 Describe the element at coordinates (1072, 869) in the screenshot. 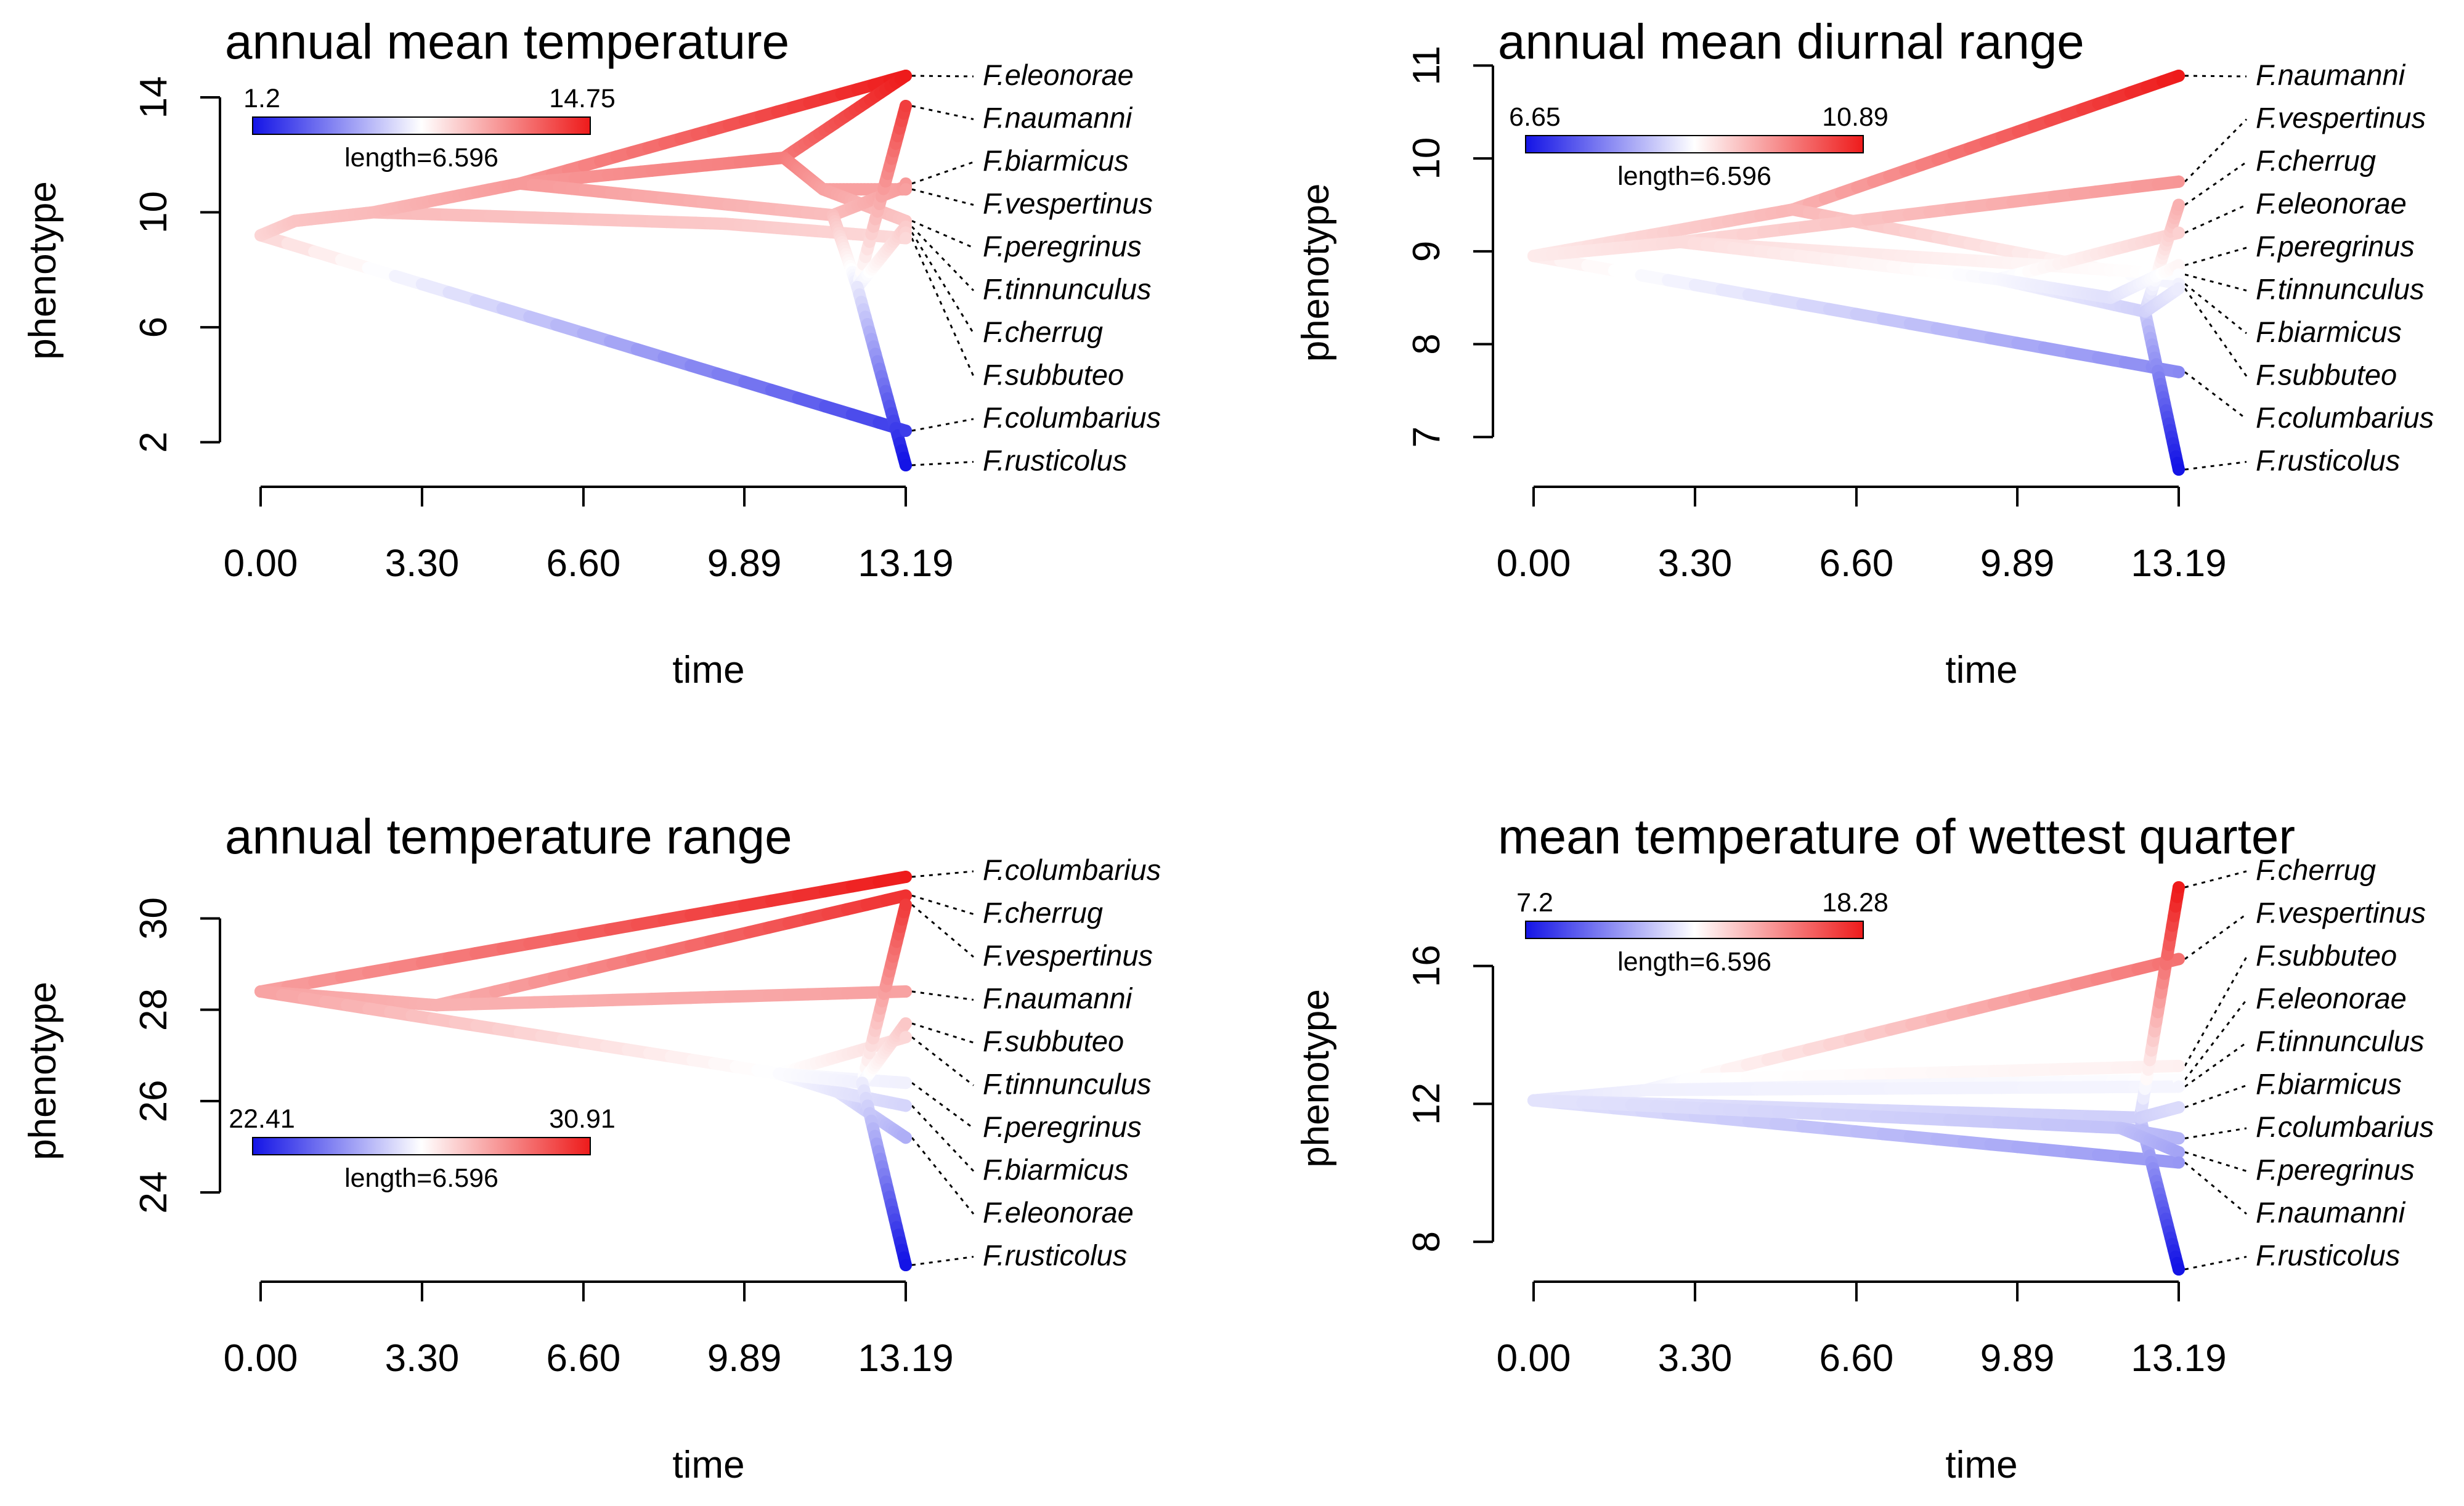

I see `tip-label: F.columbarius` at that location.